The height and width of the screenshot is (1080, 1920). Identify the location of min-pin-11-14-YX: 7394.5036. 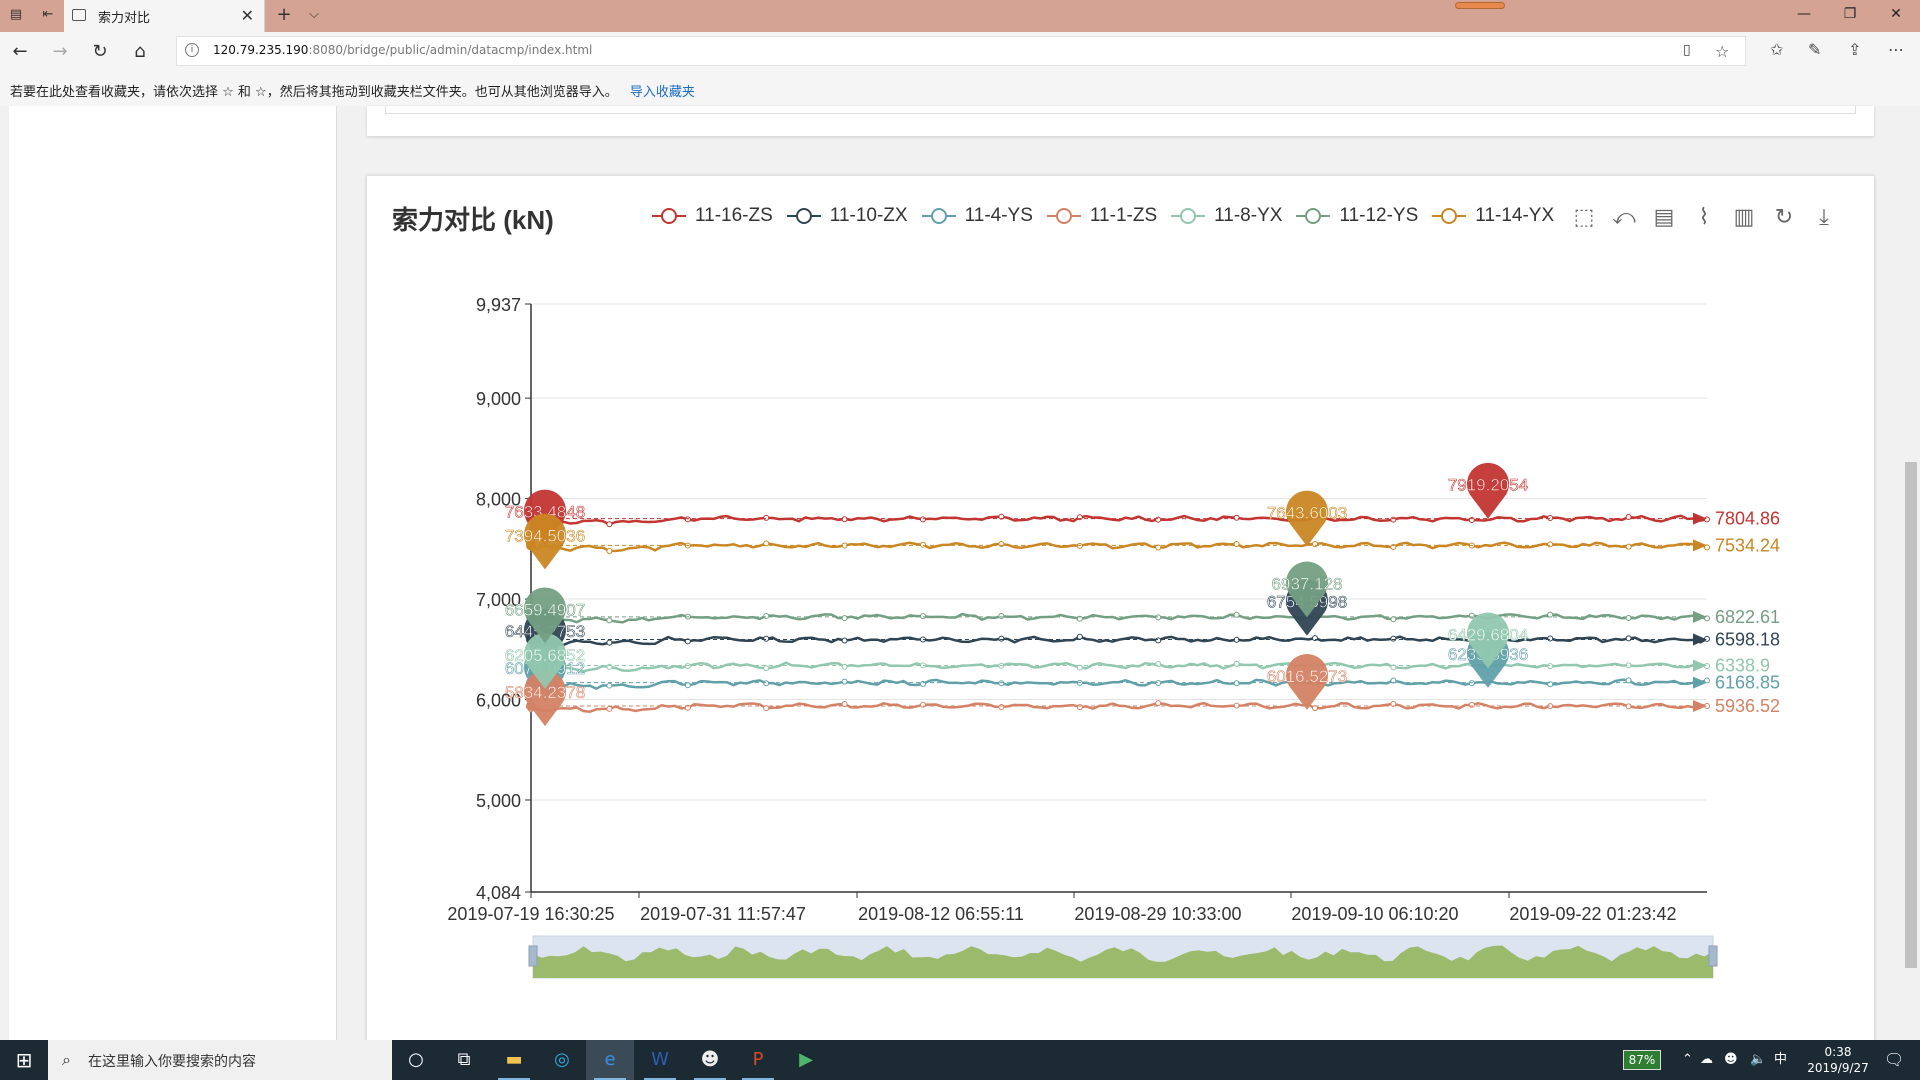
(545, 541).